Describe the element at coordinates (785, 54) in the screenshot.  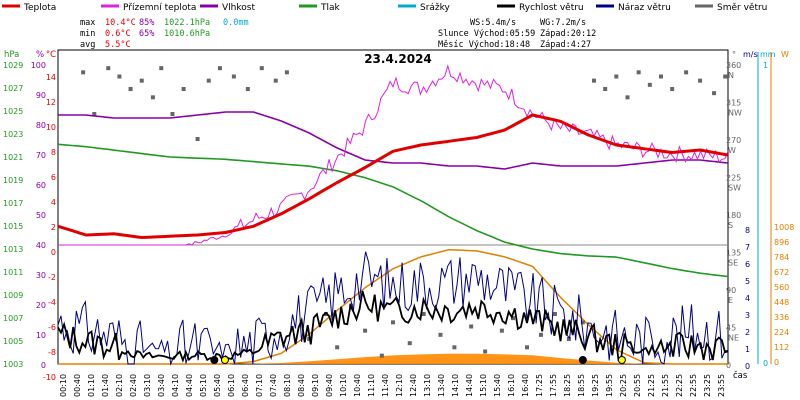
I see `axis-title-wm2: W` at that location.